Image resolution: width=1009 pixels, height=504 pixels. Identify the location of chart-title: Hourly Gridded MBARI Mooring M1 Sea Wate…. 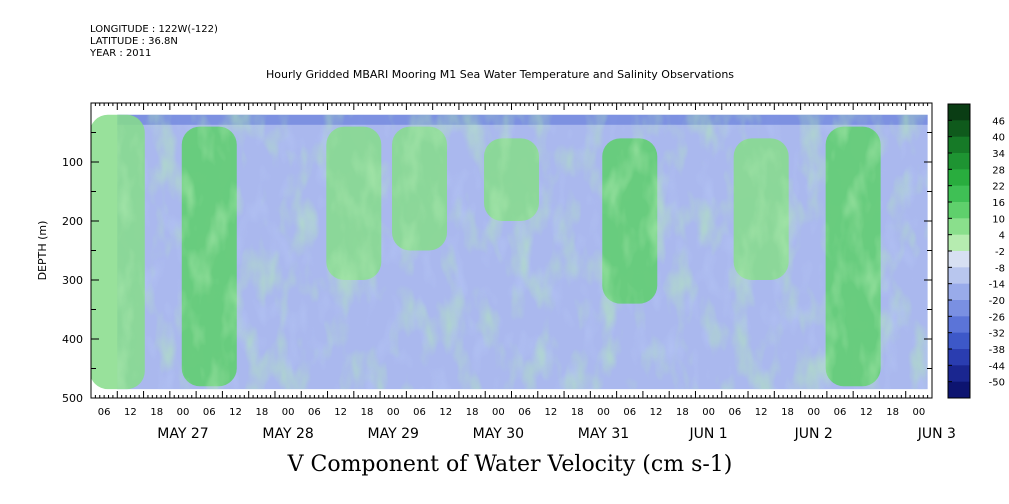
(500, 74).